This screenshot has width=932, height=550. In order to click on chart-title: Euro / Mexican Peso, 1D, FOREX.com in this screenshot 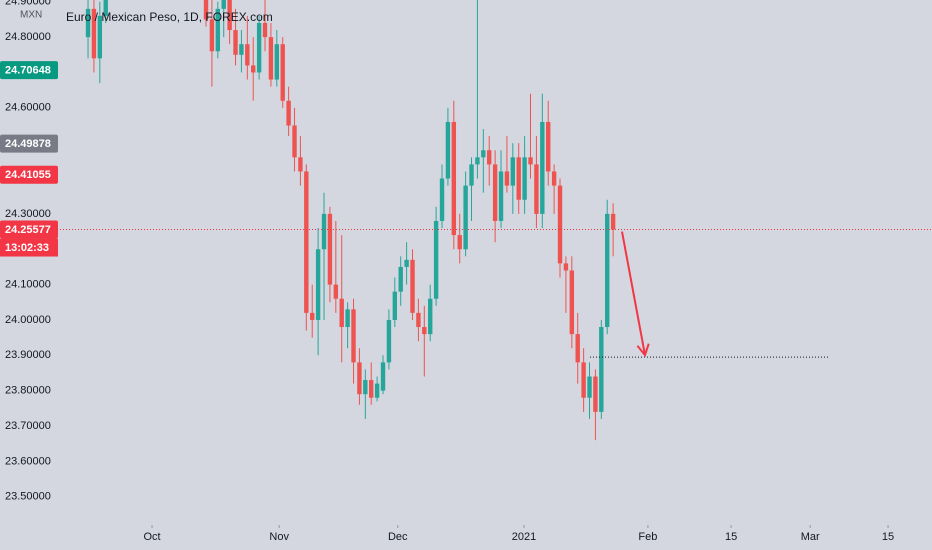, I will do `click(169, 17)`.